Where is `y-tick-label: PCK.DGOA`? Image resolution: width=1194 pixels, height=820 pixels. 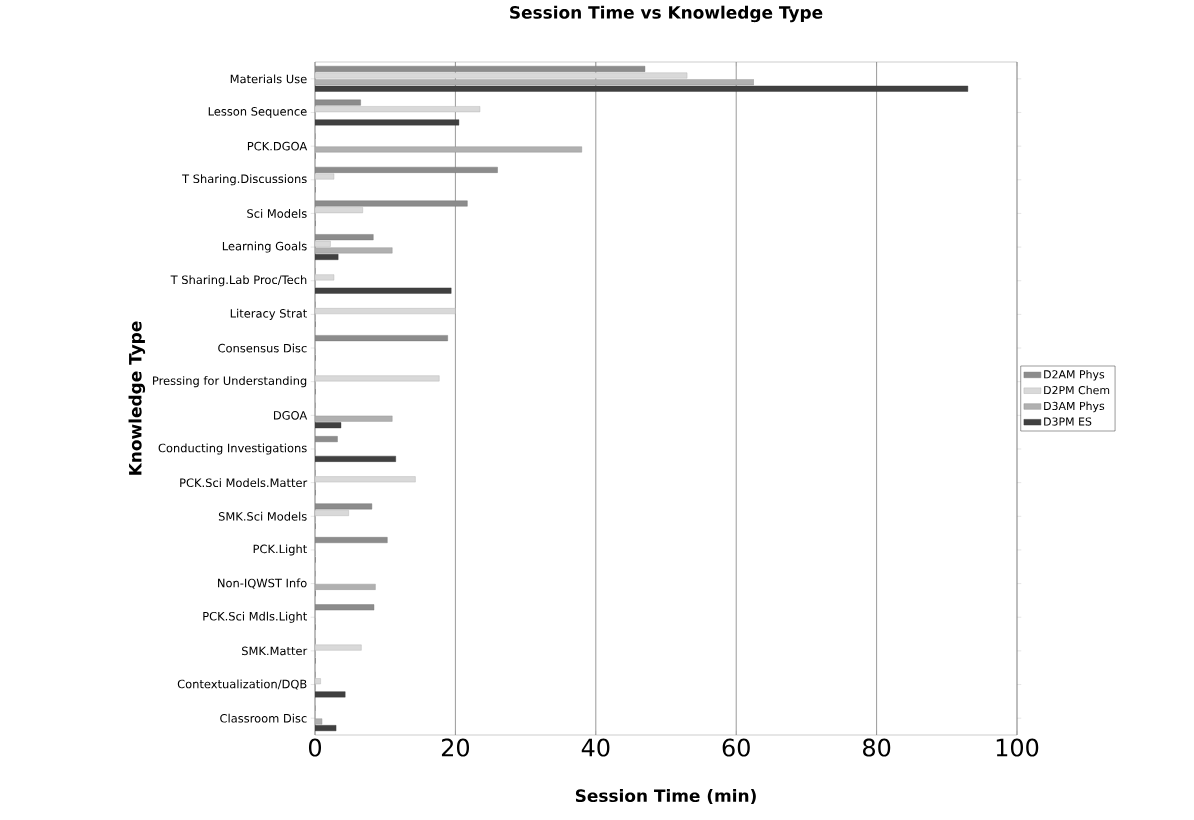
y-tick-label: PCK.DGOA is located at coordinates (277, 146).